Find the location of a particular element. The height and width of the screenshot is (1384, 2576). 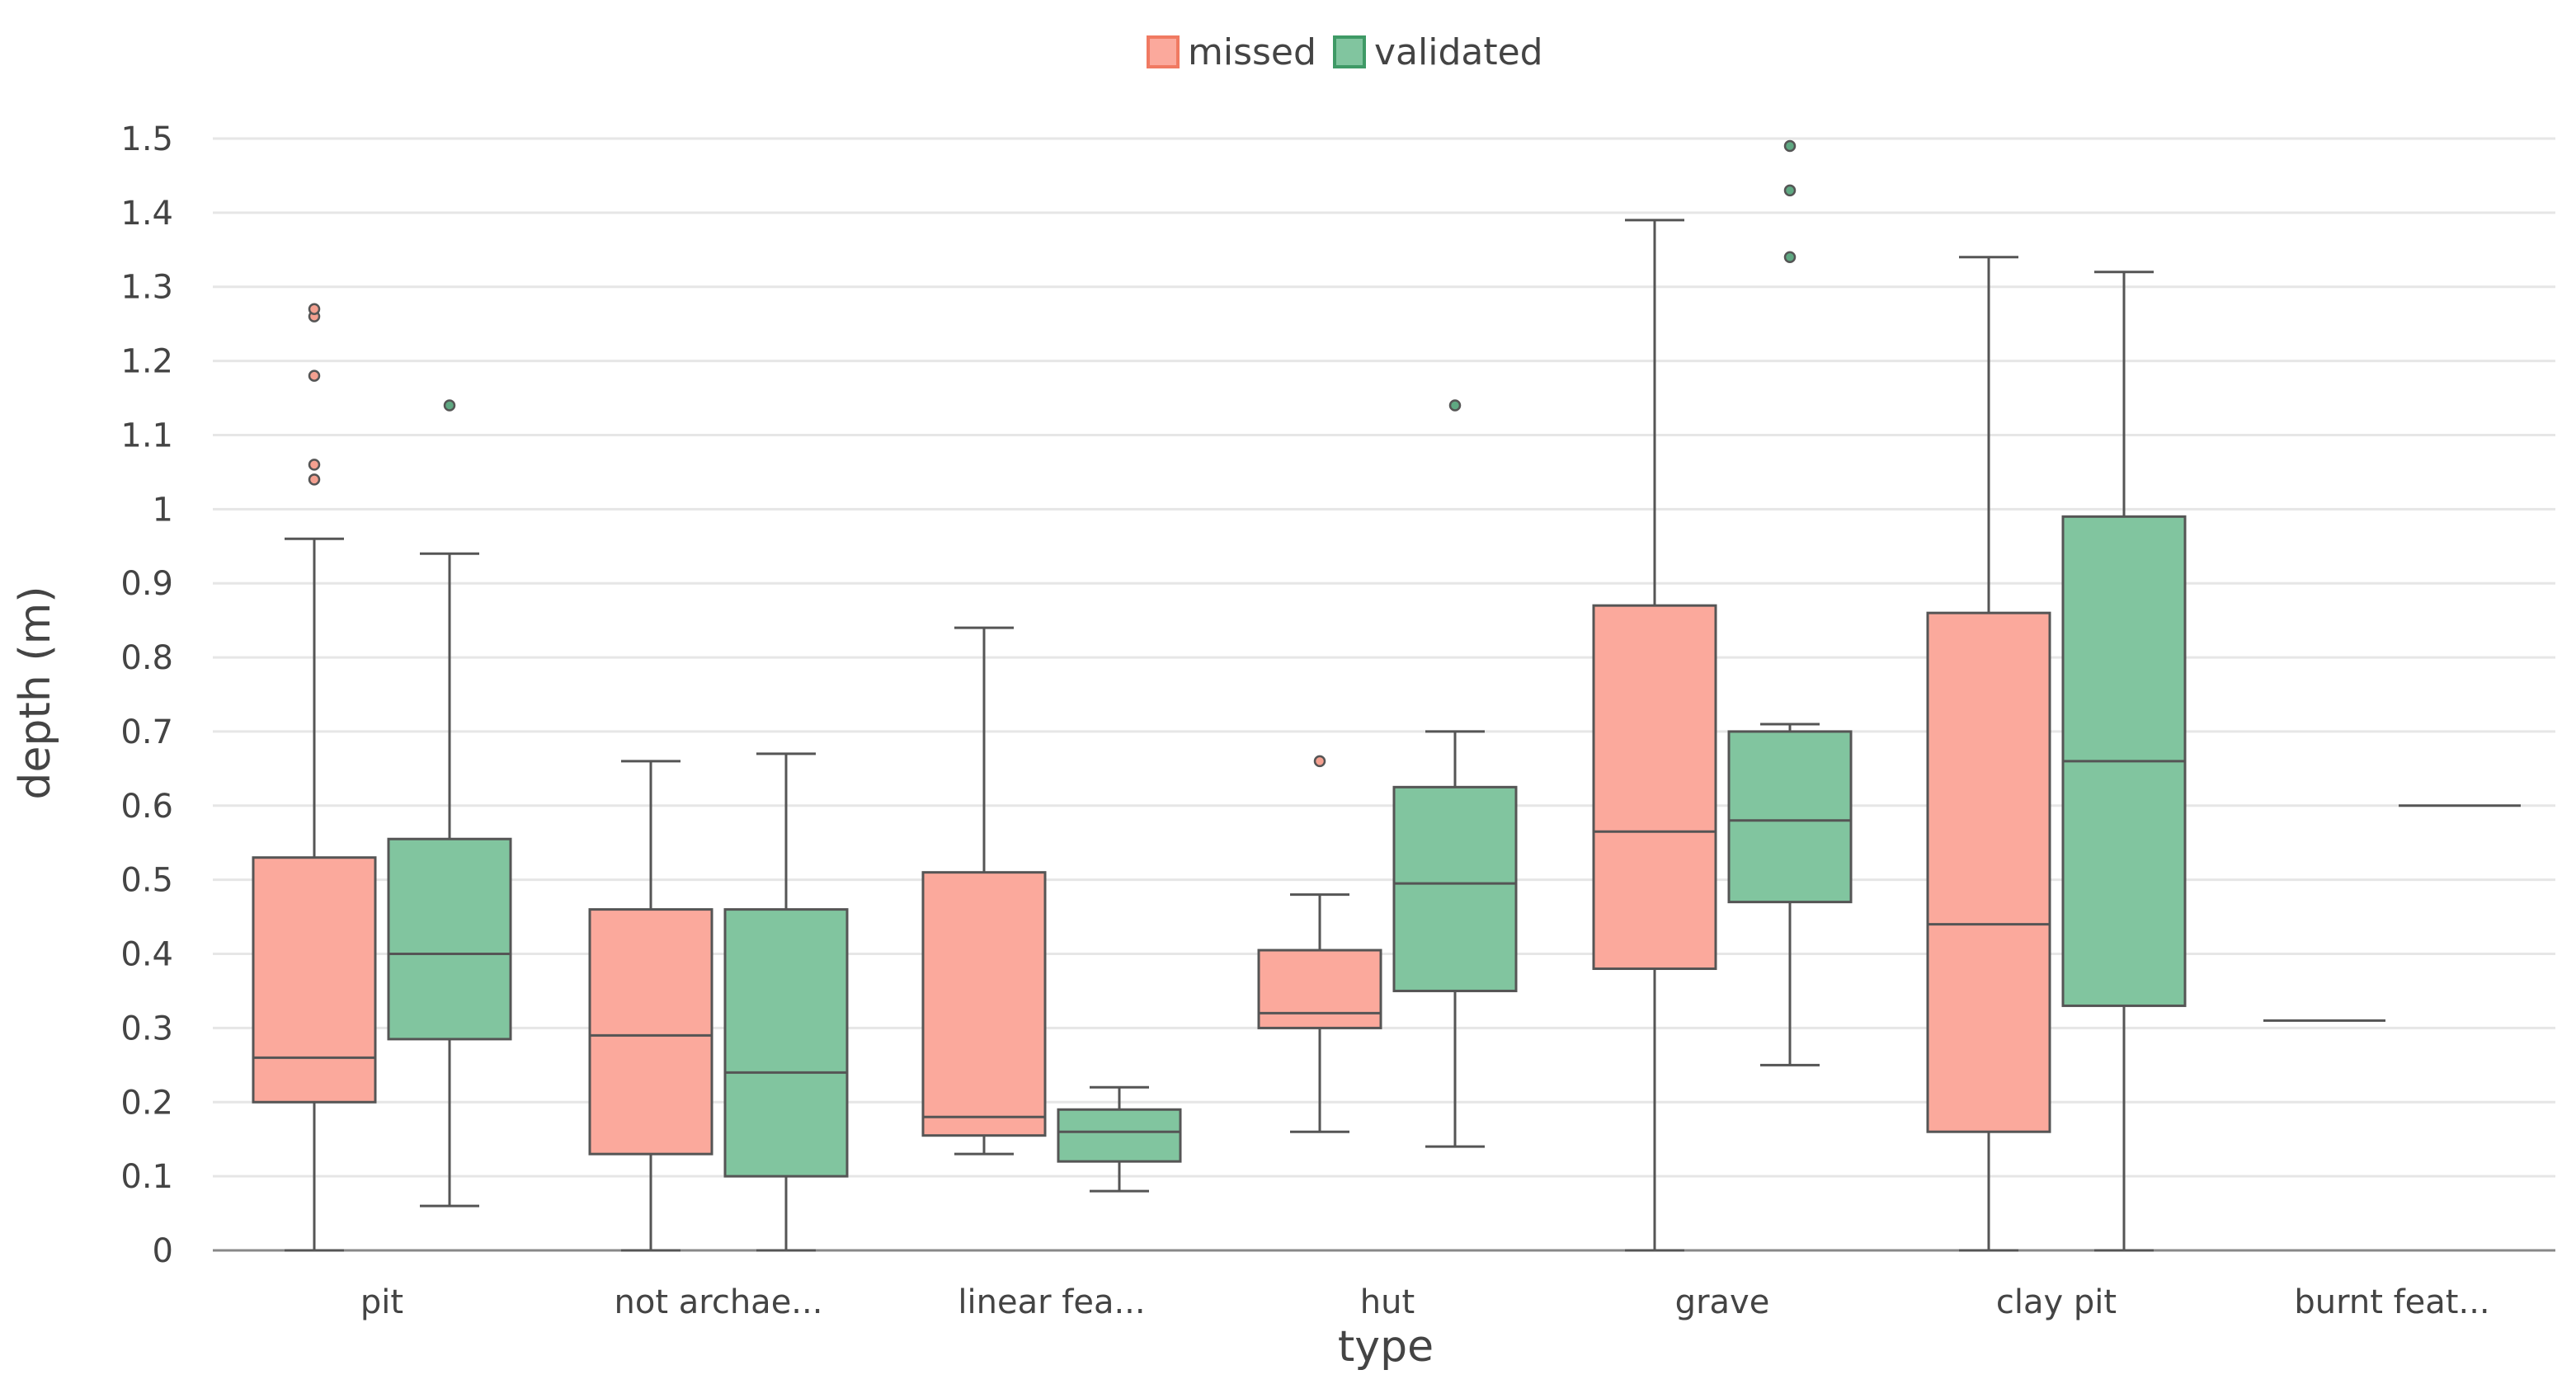

y-tick-label: 0.6 is located at coordinates (146, 807).